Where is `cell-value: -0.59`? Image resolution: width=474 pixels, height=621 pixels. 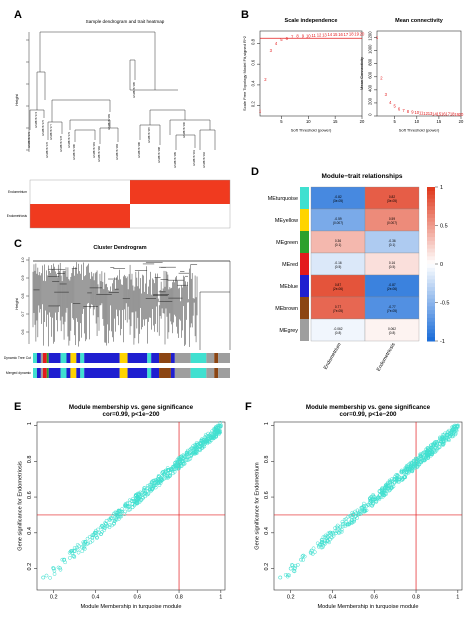
cell-value: -0.59 is located at coordinates (337, 219).